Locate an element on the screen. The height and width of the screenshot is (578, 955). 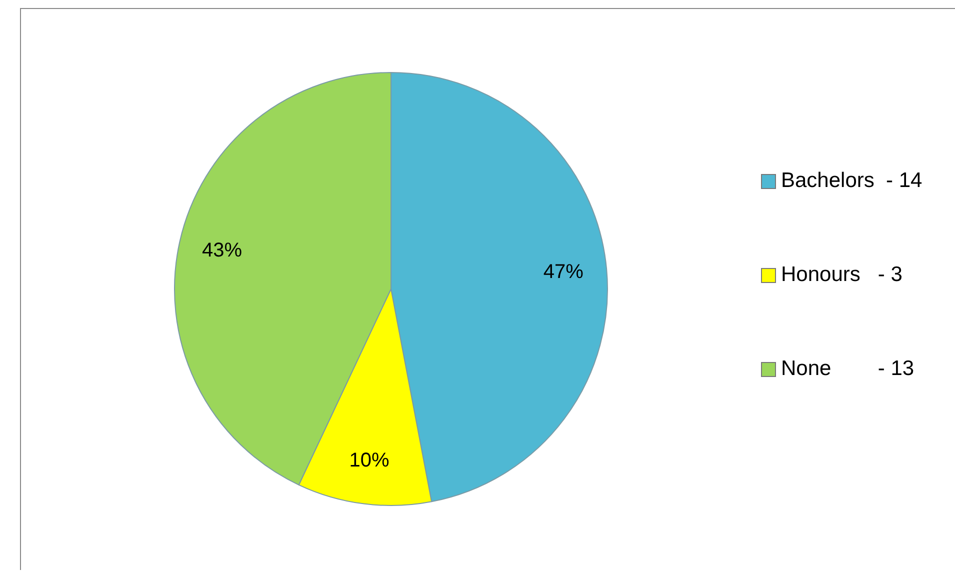
legend-label: Bachelors - 14 is located at coordinates (851, 181).